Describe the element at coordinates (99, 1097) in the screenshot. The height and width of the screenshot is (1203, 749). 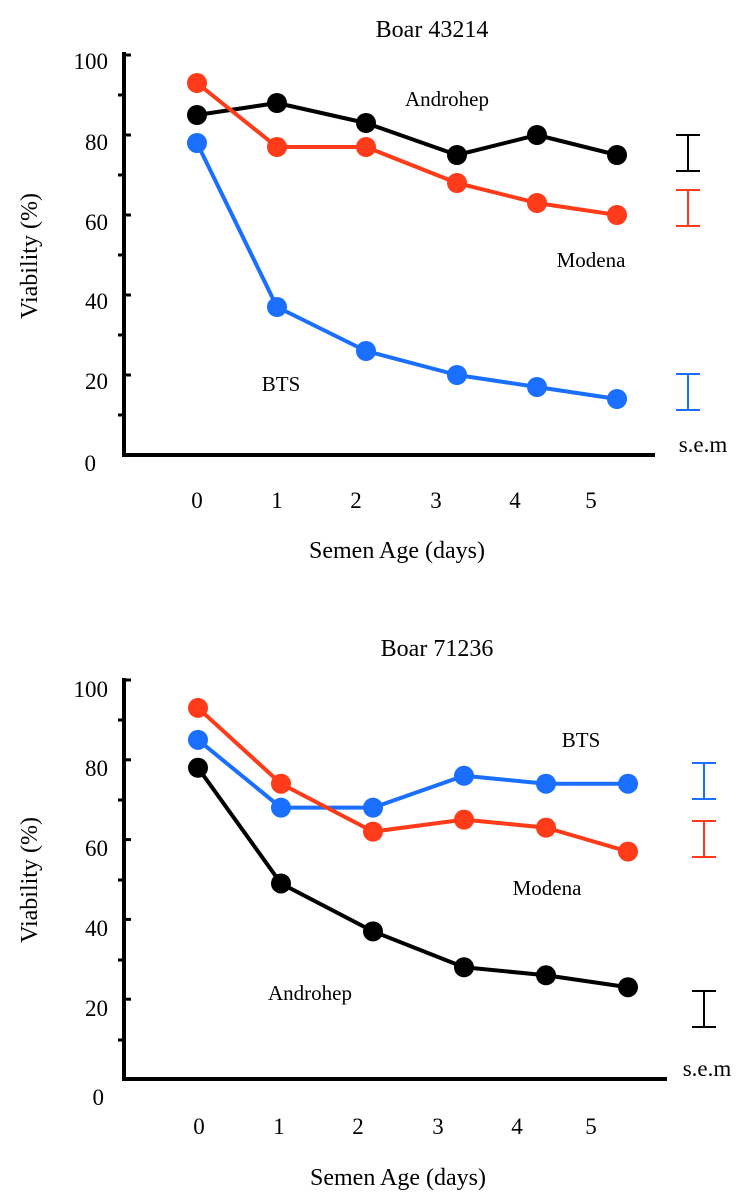
I see `y-tick-label-2-0: 0` at that location.